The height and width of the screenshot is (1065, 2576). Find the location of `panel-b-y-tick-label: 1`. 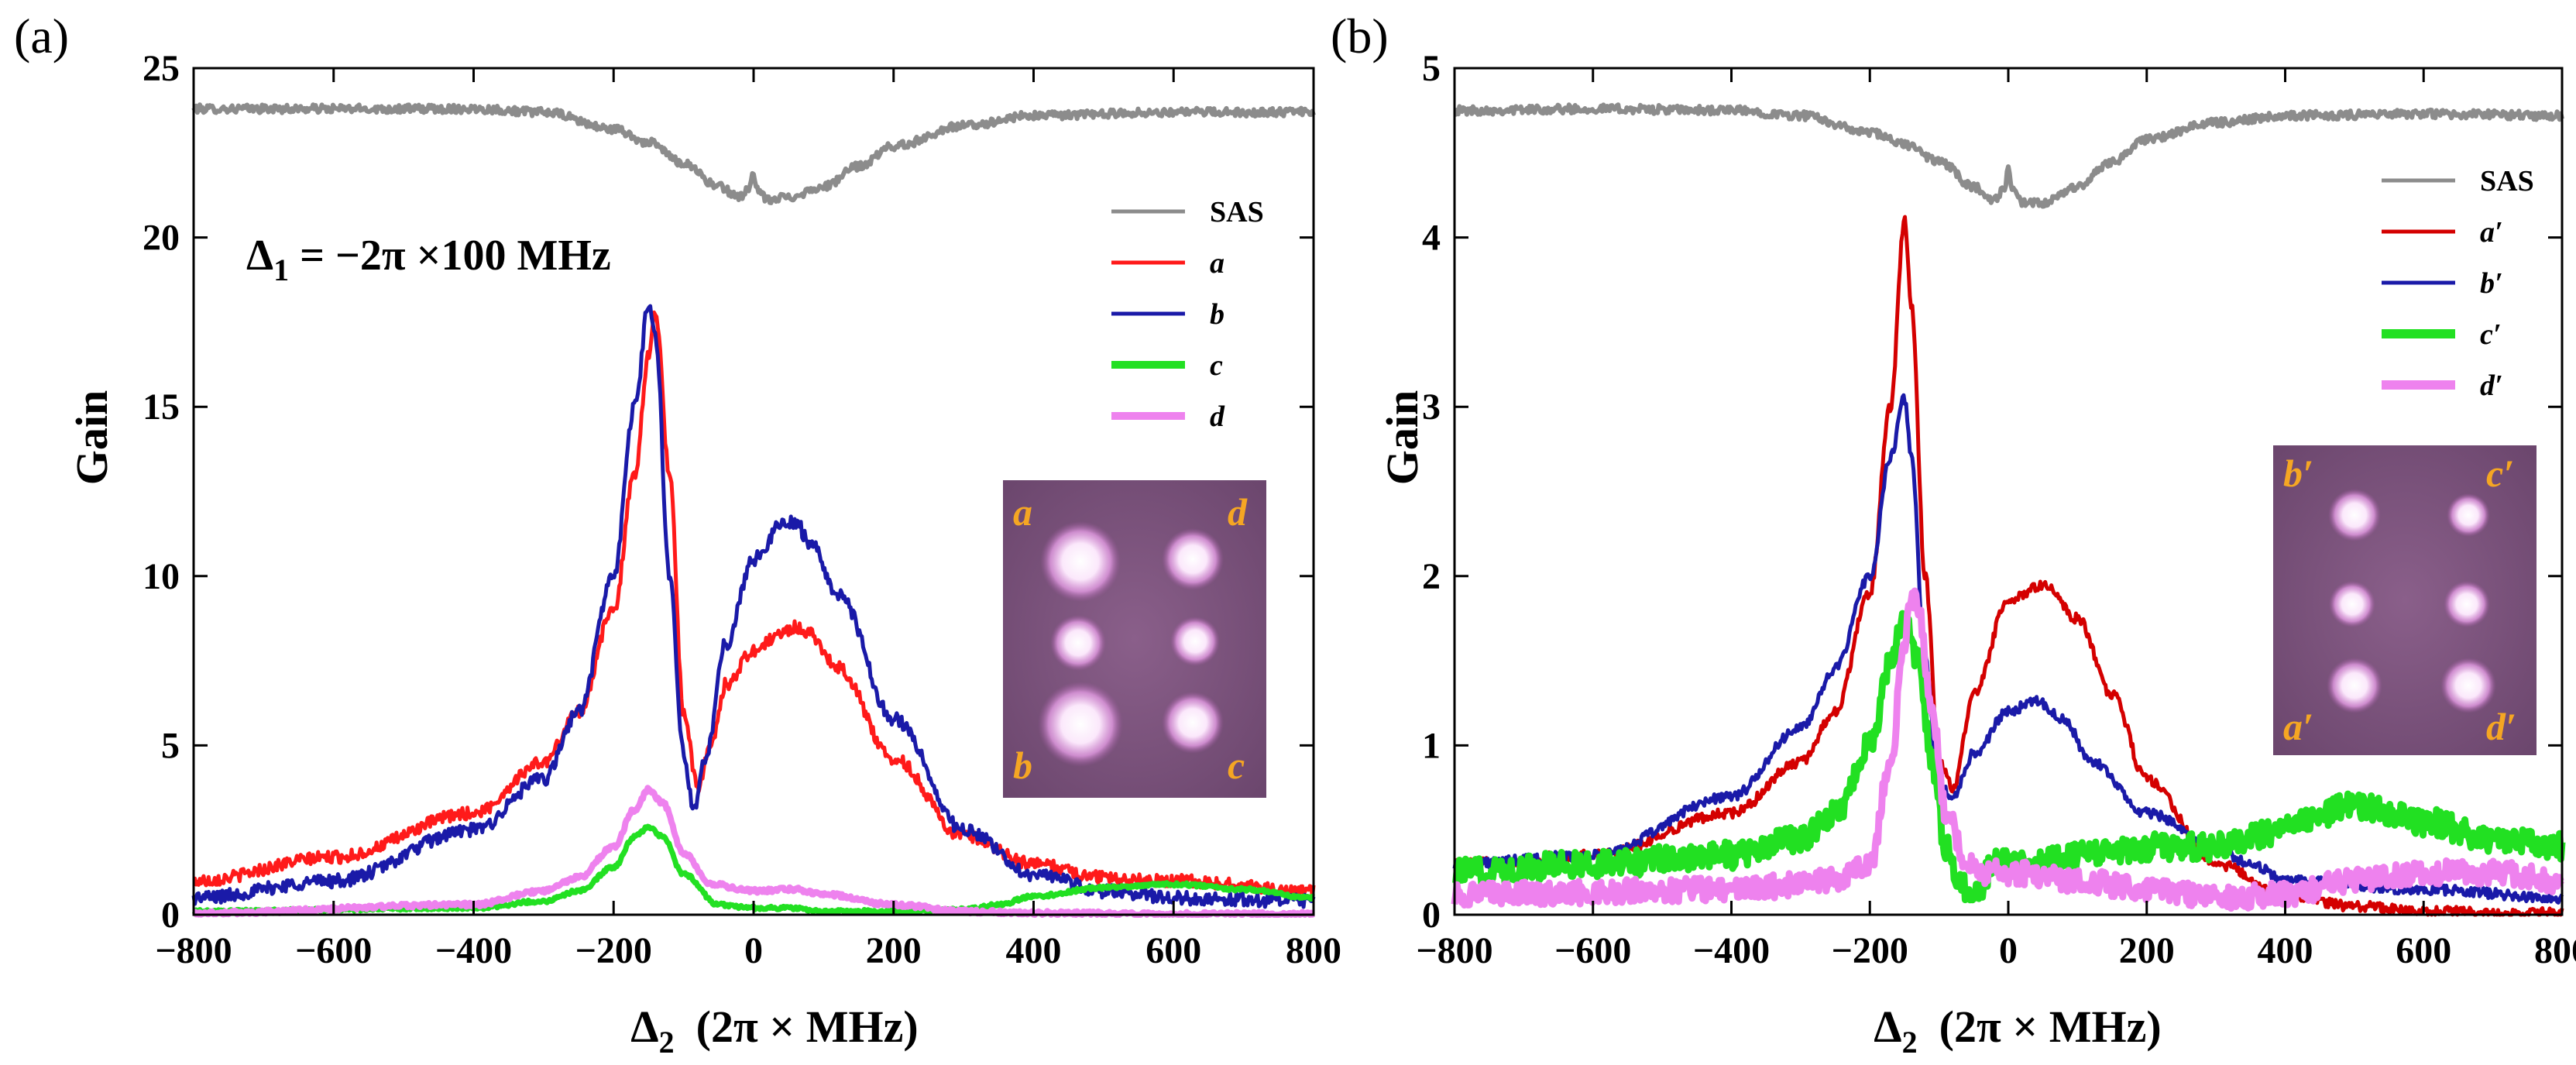

panel-b-y-tick-label: 1 is located at coordinates (1431, 745).